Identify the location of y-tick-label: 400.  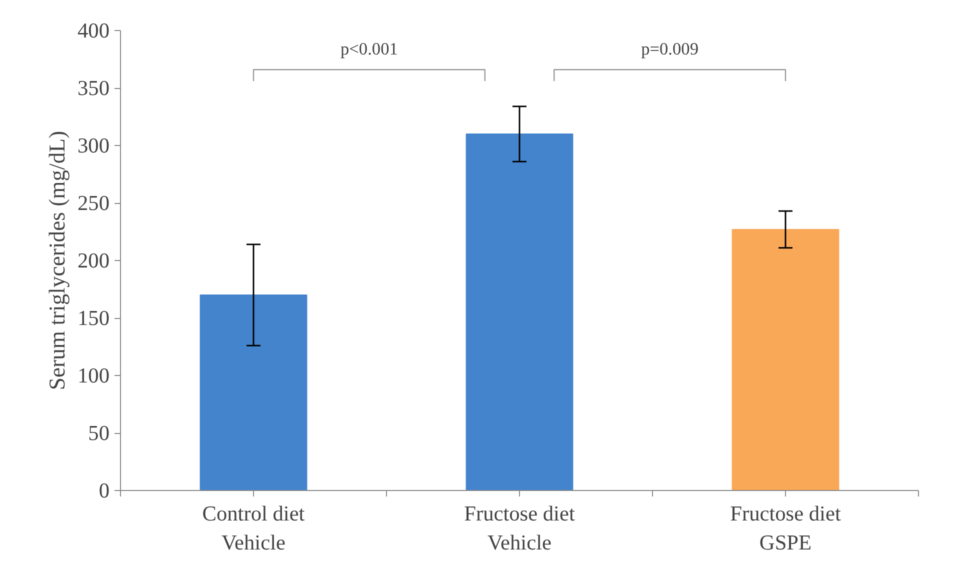
(94, 30).